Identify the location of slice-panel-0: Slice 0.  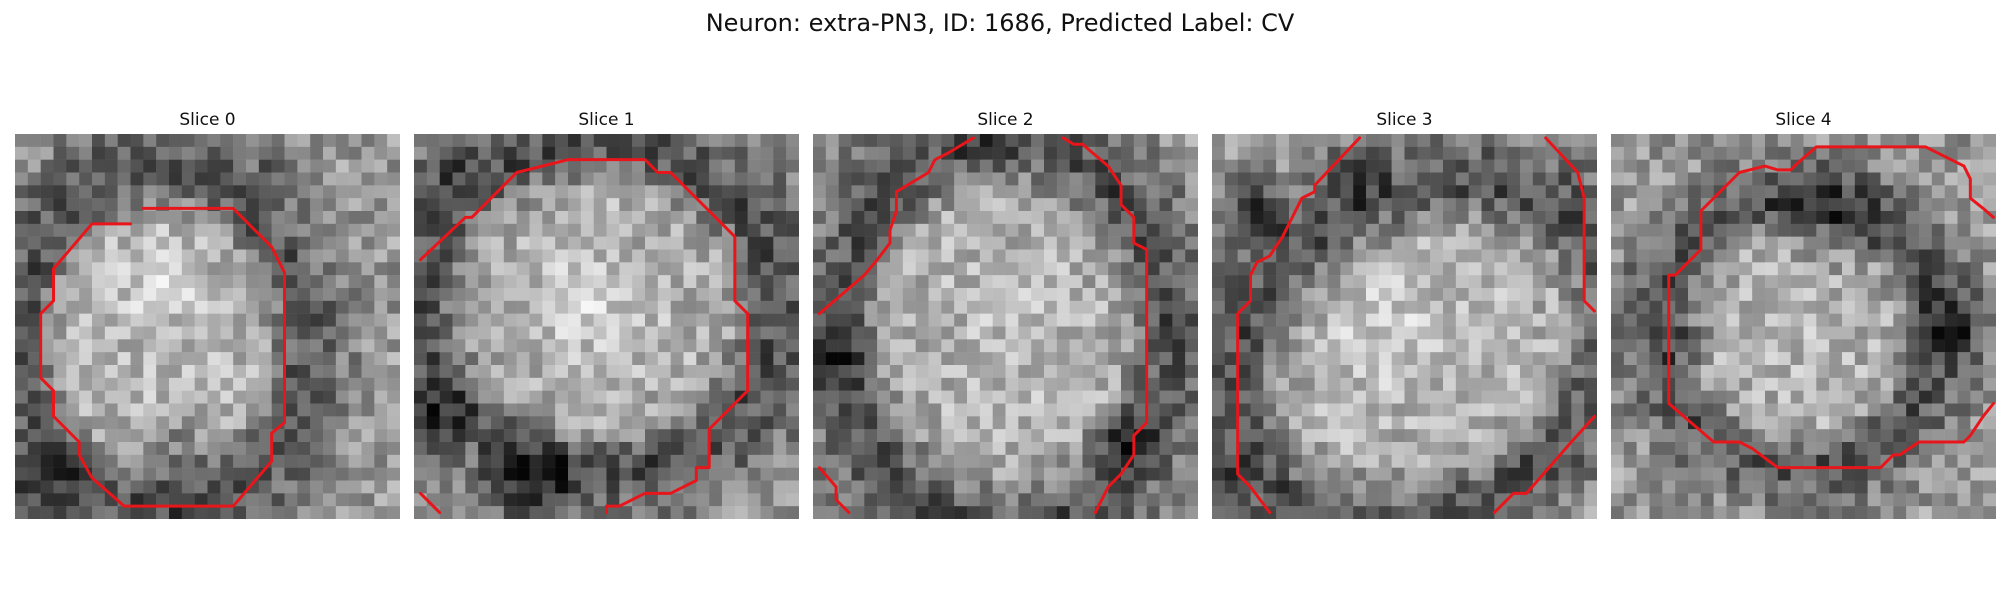
(207, 313).